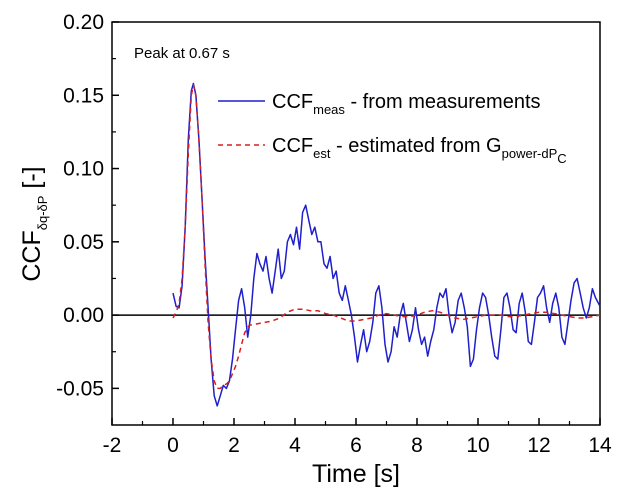 Image resolution: width=617 pixels, height=489 pixels. What do you see at coordinates (83, 315) in the screenshot?
I see `y-tick-label: 0.00` at bounding box center [83, 315].